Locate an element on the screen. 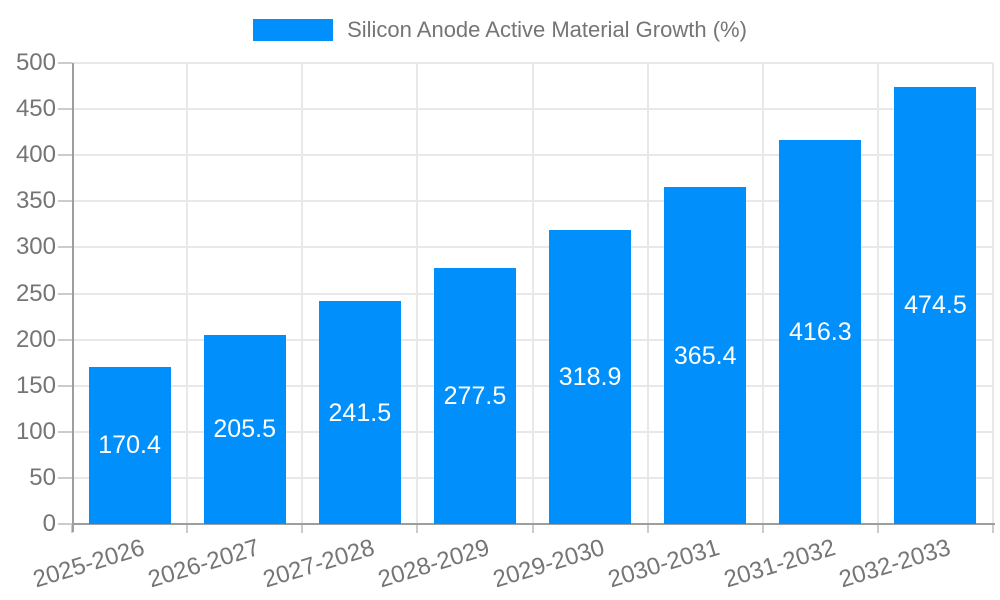 The width and height of the screenshot is (1000, 600). bar-value-label: 241.5 is located at coordinates (360, 412).